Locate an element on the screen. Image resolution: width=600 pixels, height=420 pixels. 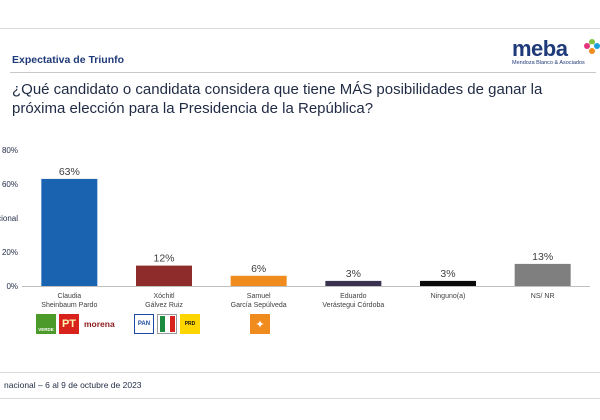
category-label: Eduardo is located at coordinates (353, 296).